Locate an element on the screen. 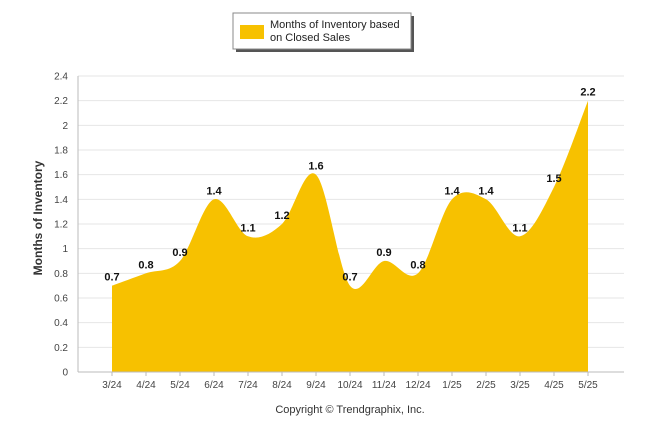  y-tick-label: 2.2 is located at coordinates (61, 101).